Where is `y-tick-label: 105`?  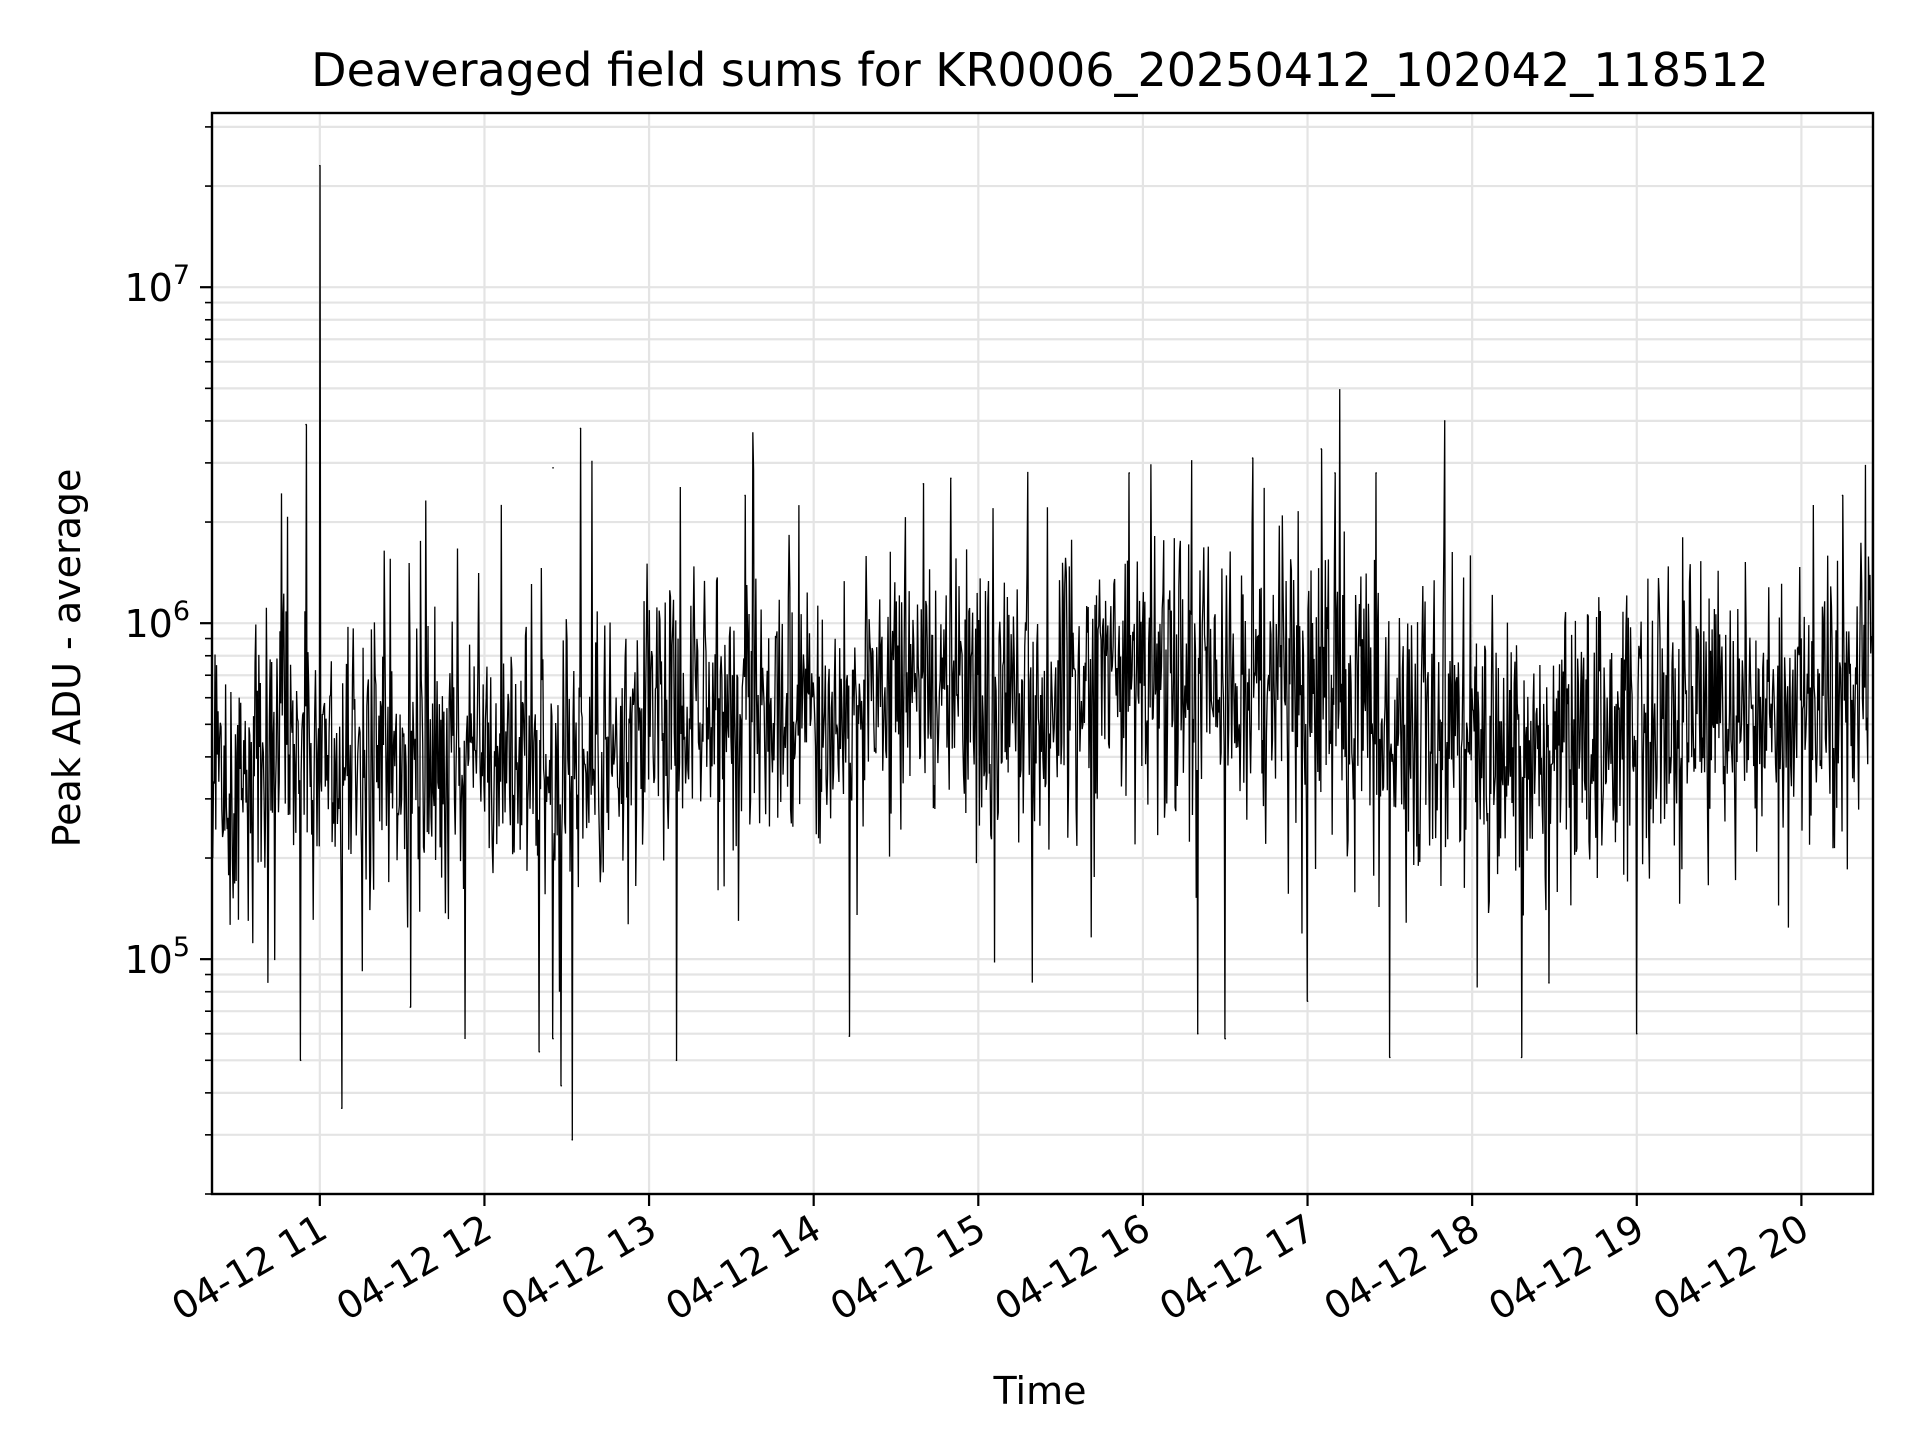
y-tick-label: 105 is located at coordinates (157, 957).